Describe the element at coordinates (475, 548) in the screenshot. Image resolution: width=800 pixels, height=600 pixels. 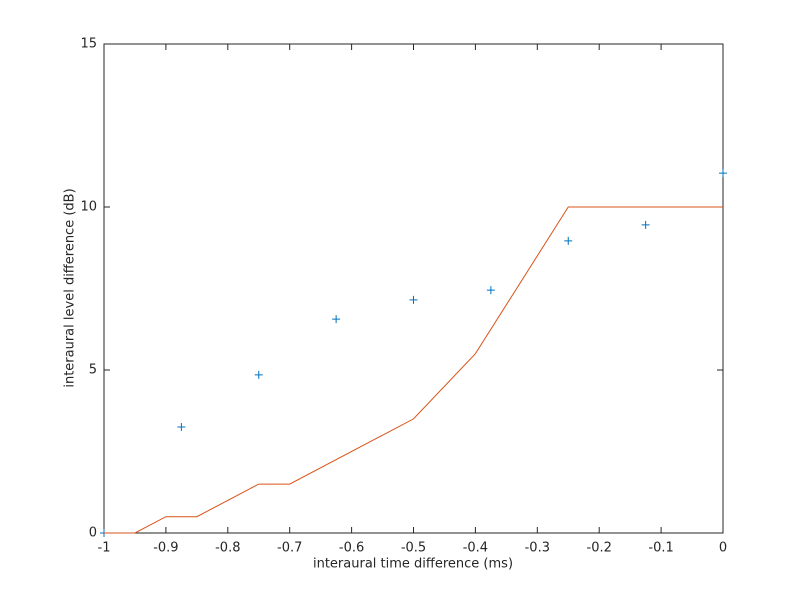
I see `x-tick-label: -0.4` at that location.